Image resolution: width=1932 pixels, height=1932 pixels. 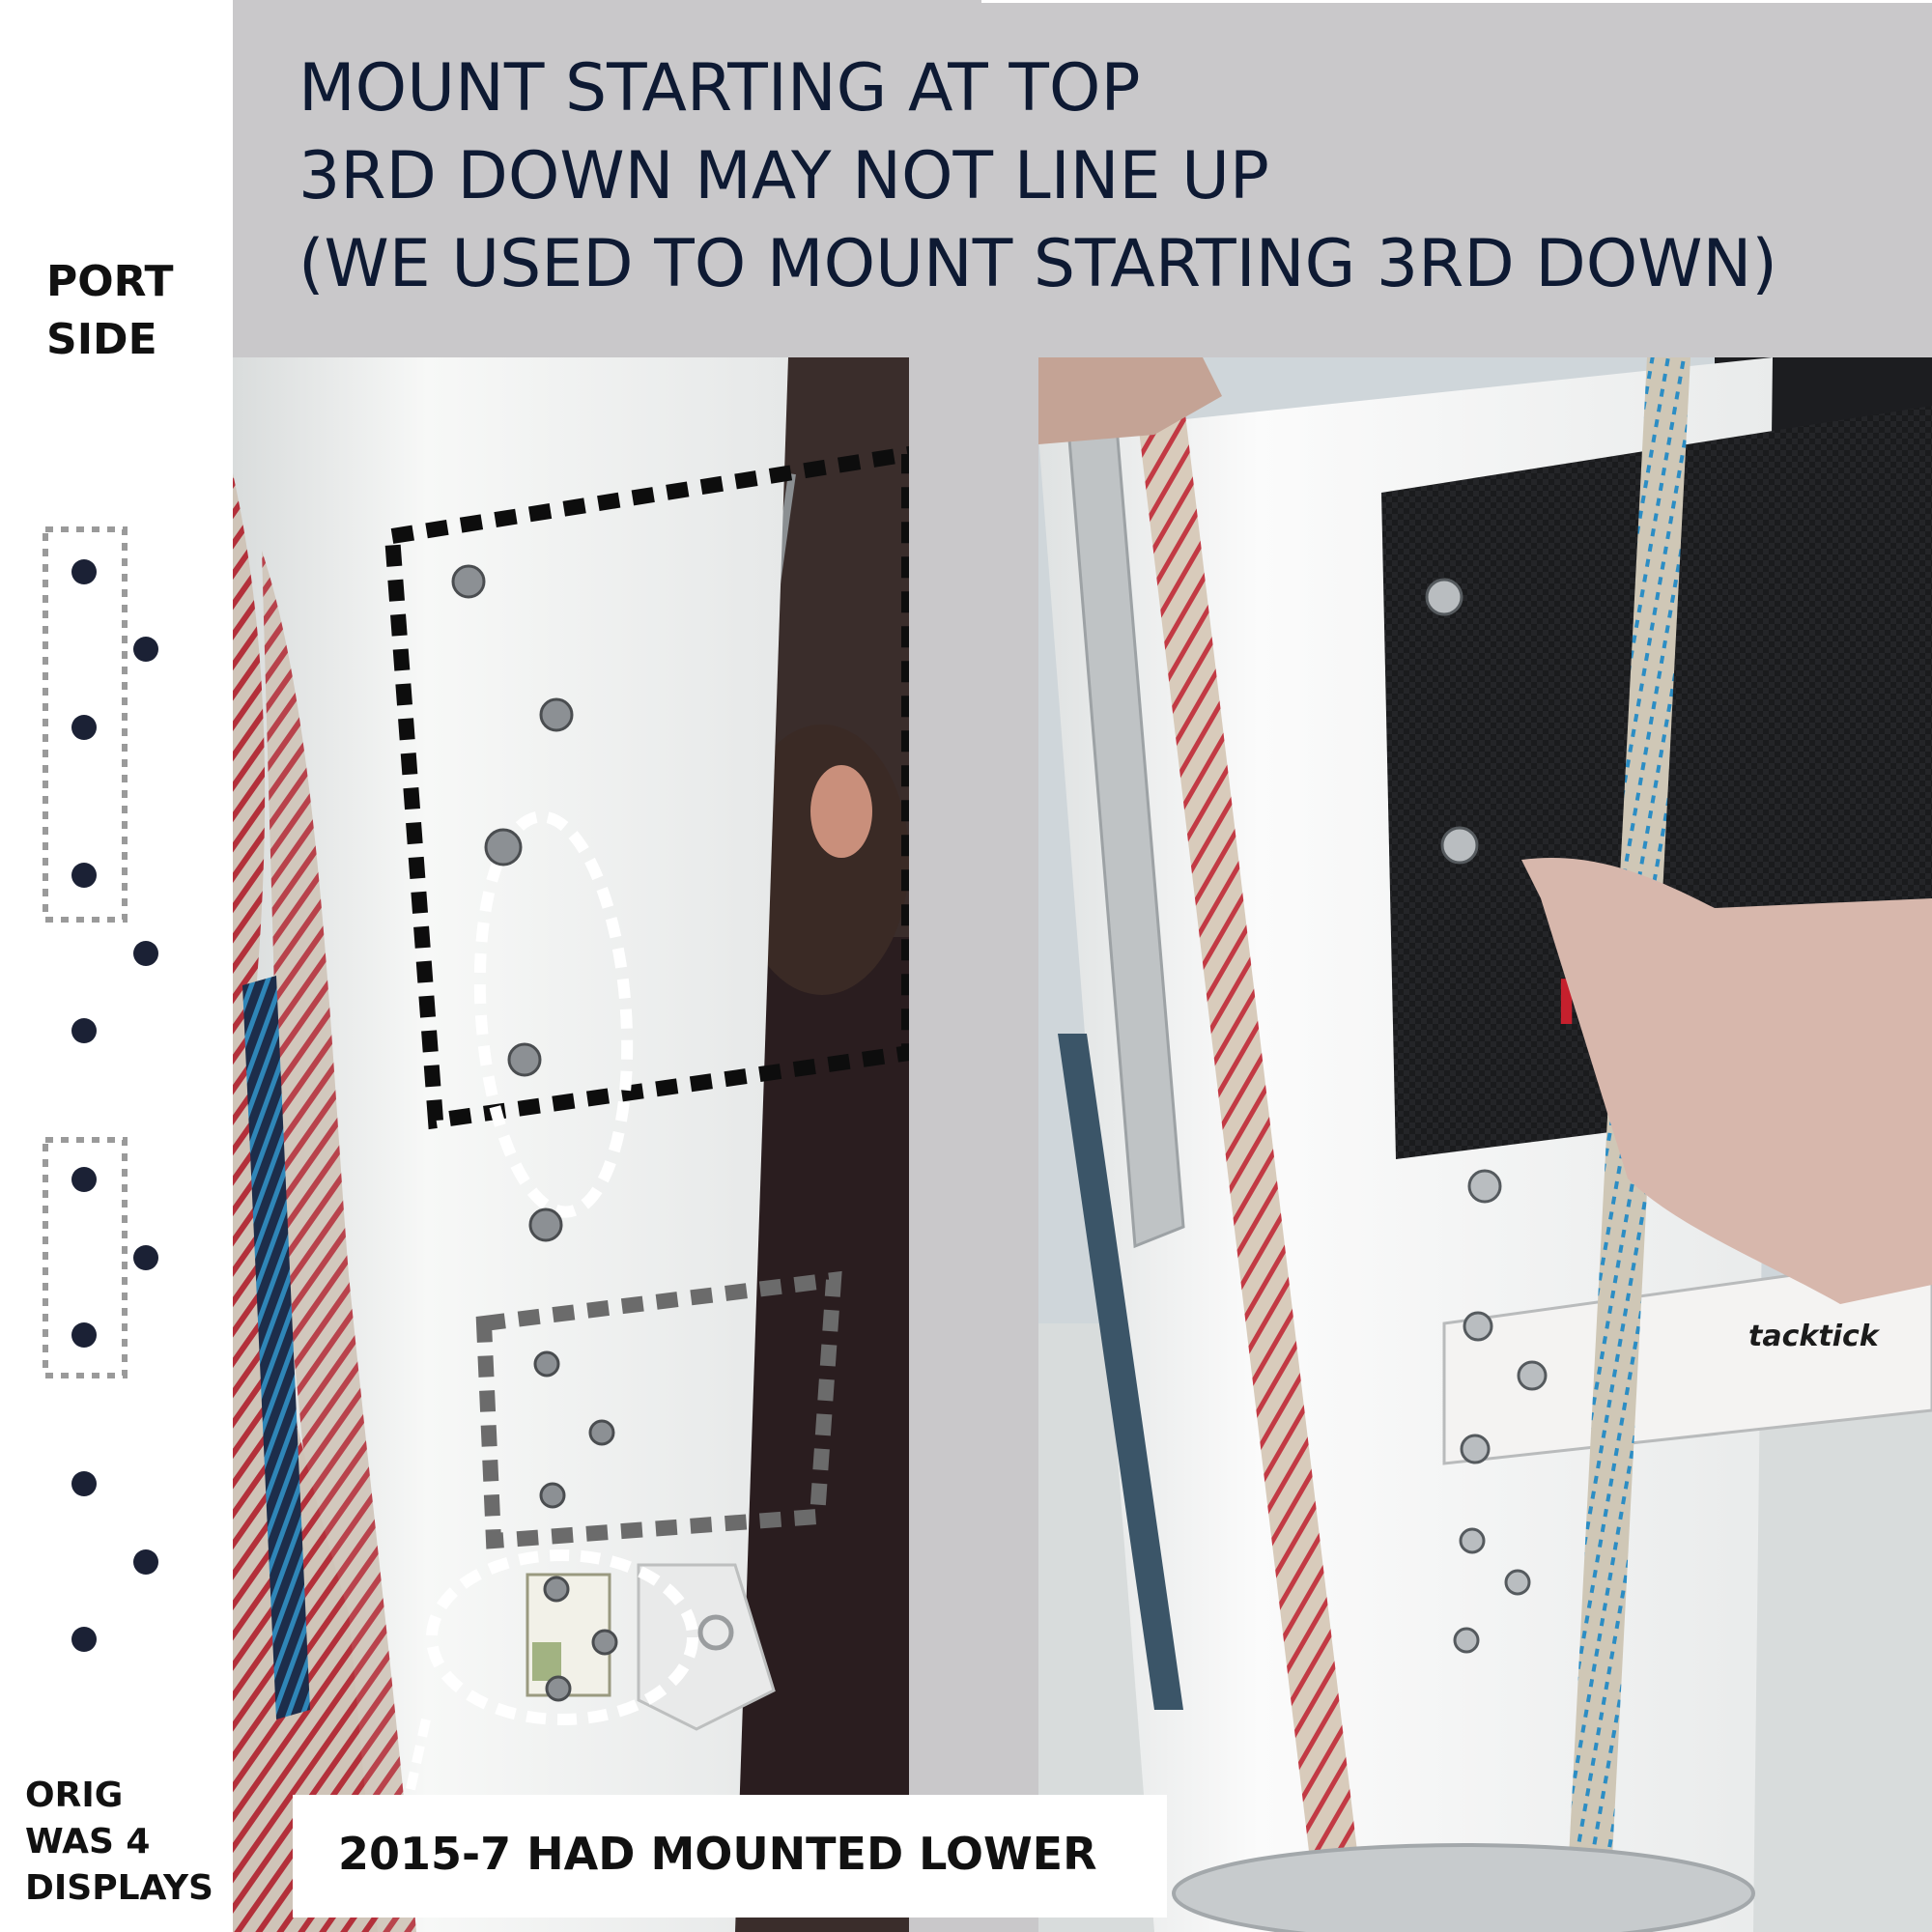 I want to click on coiled-rope, so click(x=305, y=1202).